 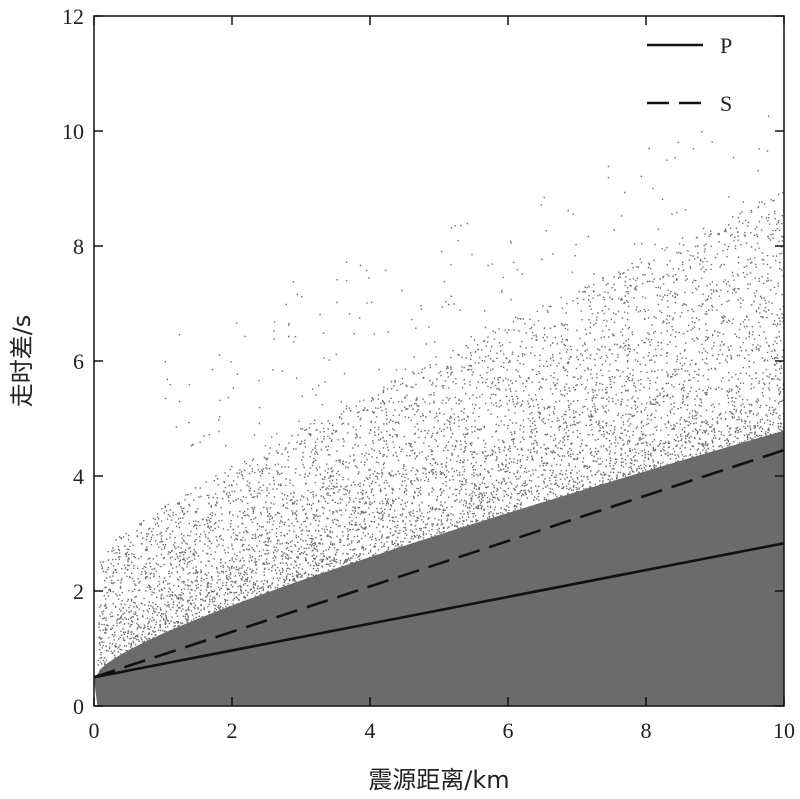 What do you see at coordinates (73, 16) in the screenshot?
I see `y-tick-label: 12` at bounding box center [73, 16].